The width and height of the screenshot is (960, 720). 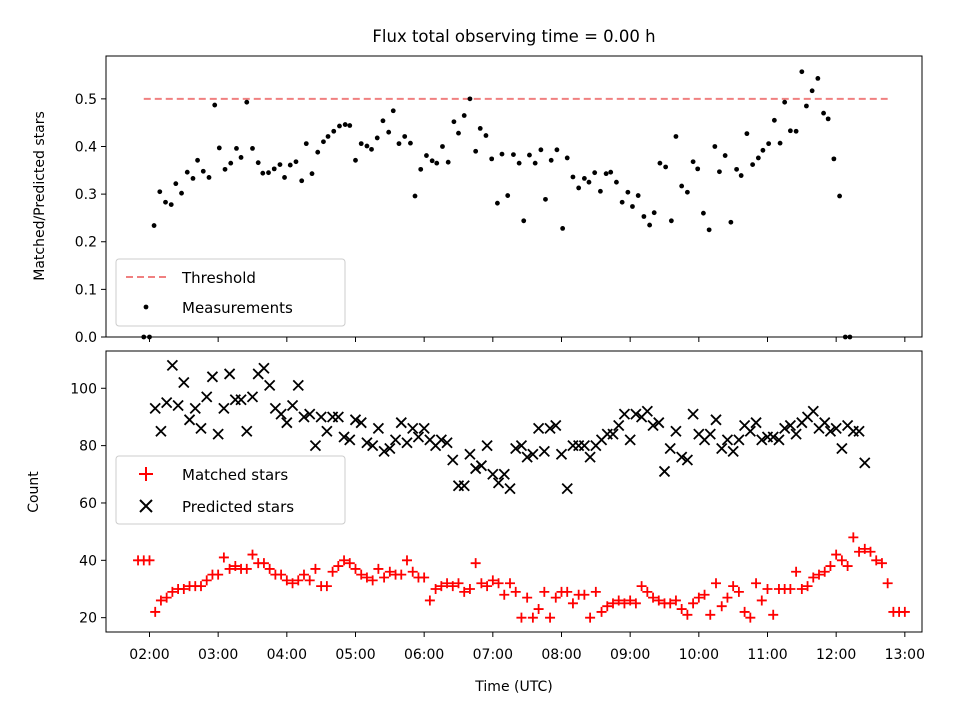 I want to click on x-tick-label: 13:00, so click(x=905, y=655).